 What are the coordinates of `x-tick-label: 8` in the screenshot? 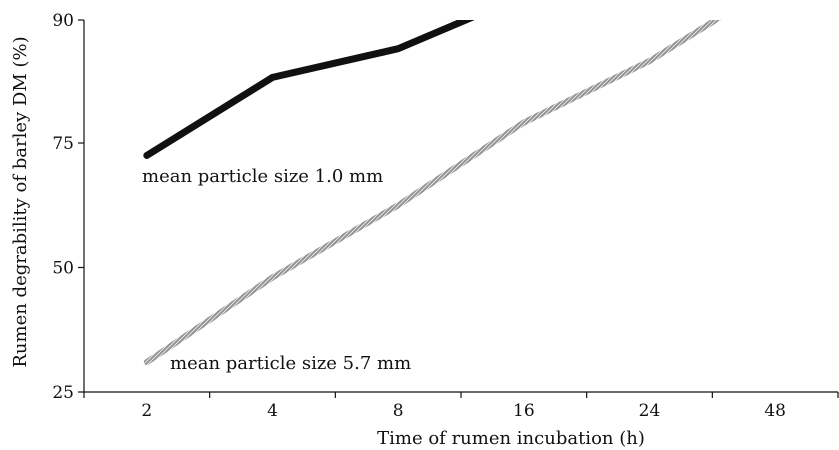 It's located at (398, 411).